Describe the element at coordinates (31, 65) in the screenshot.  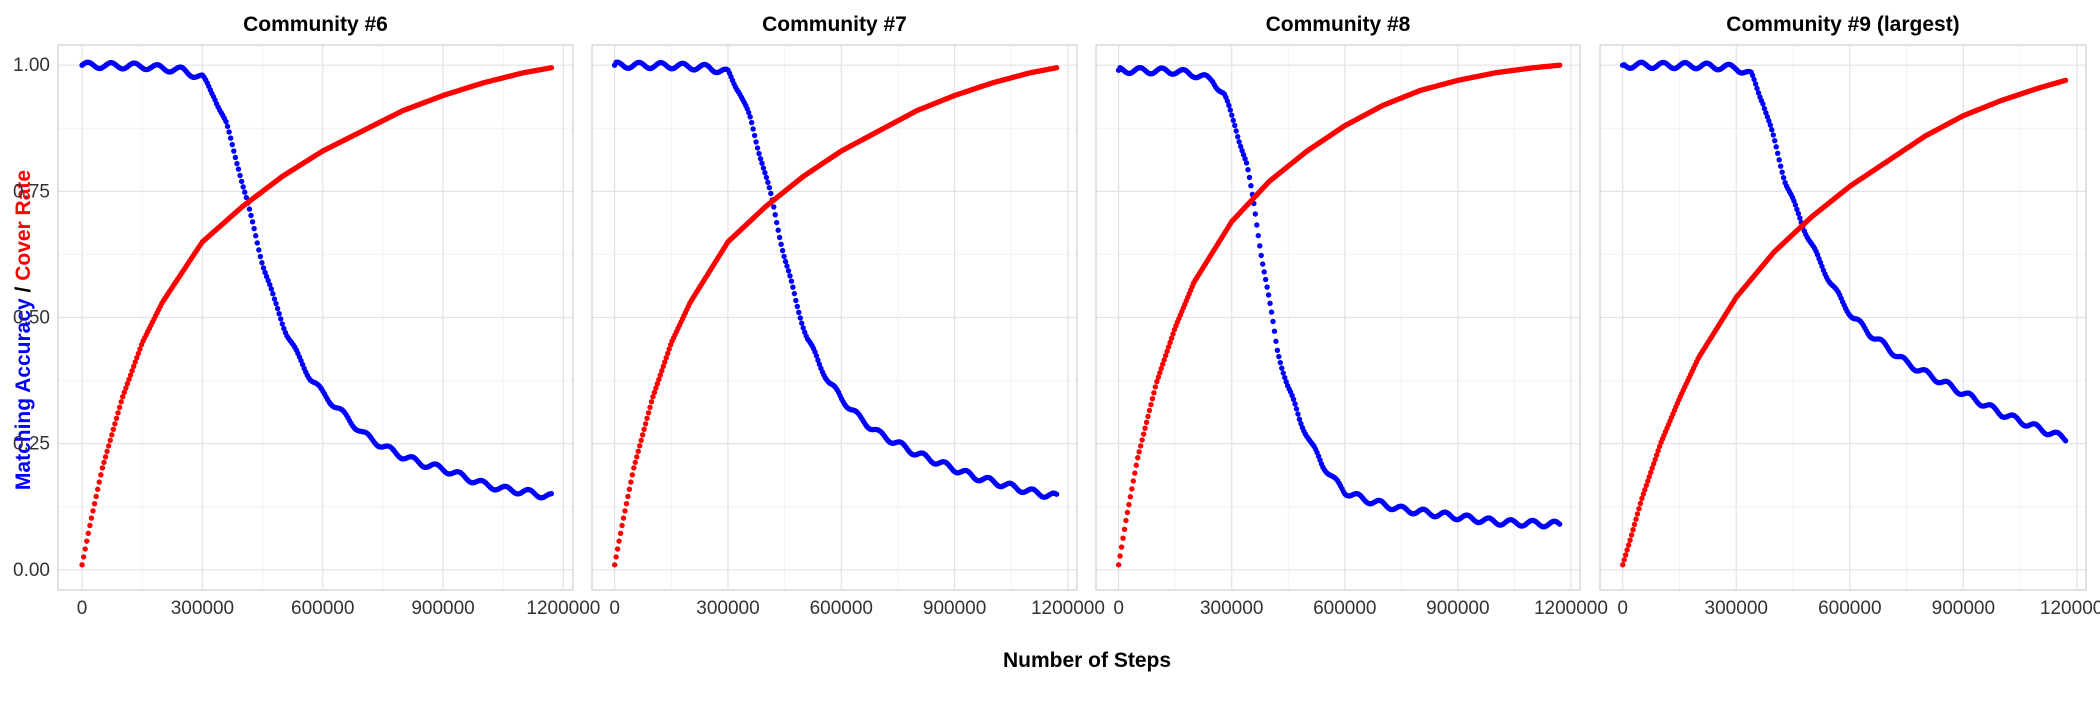
I see `y-tick-label: 1.00` at that location.